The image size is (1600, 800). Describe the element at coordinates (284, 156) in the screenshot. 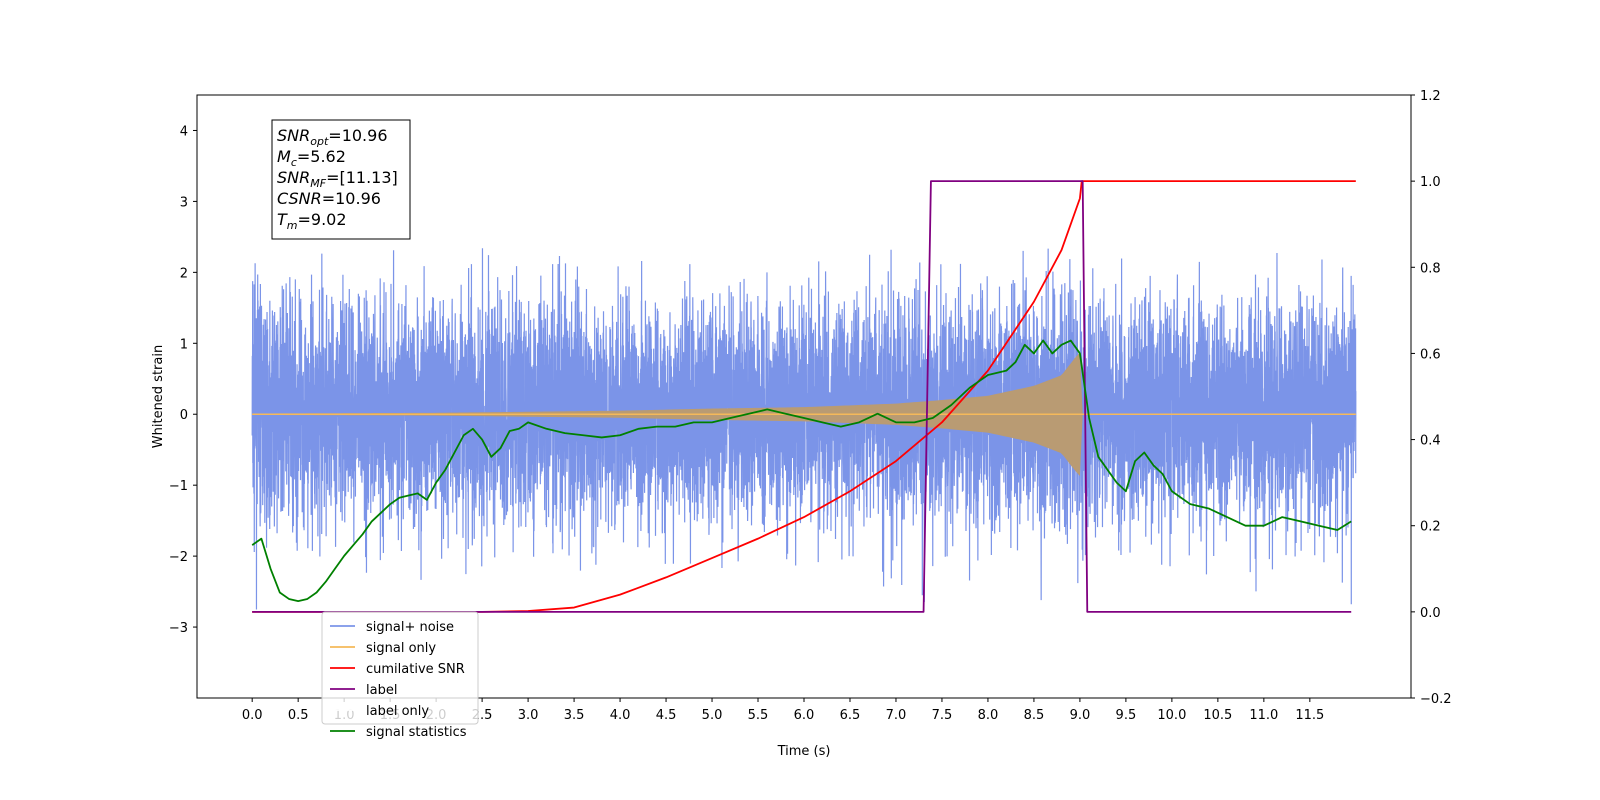

I see `annotation-symbol: M` at that location.